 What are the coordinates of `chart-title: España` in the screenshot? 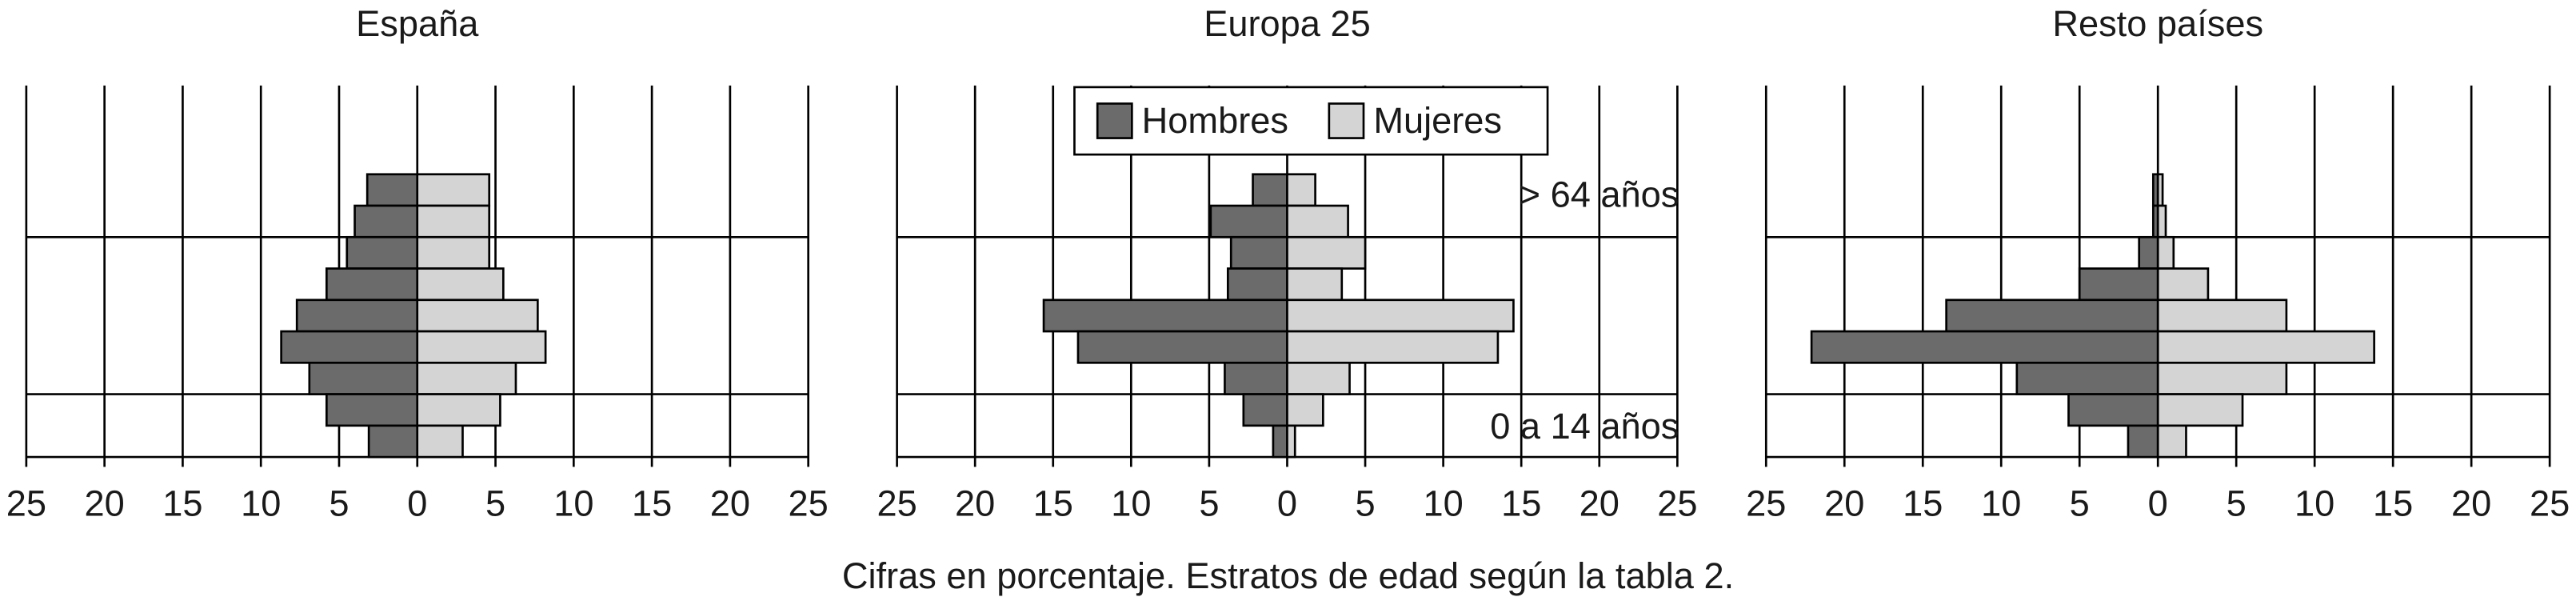 It's located at (417, 23).